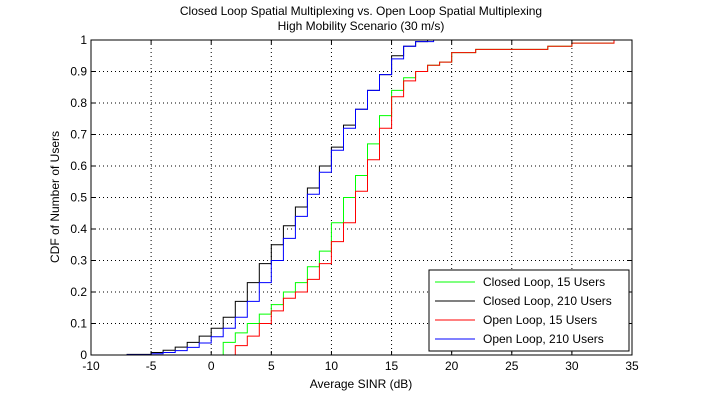 Image resolution: width=701 pixels, height=400 pixels. Describe the element at coordinates (540, 320) in the screenshot. I see `legend-label-3: Open Loop, 15 Users` at that location.